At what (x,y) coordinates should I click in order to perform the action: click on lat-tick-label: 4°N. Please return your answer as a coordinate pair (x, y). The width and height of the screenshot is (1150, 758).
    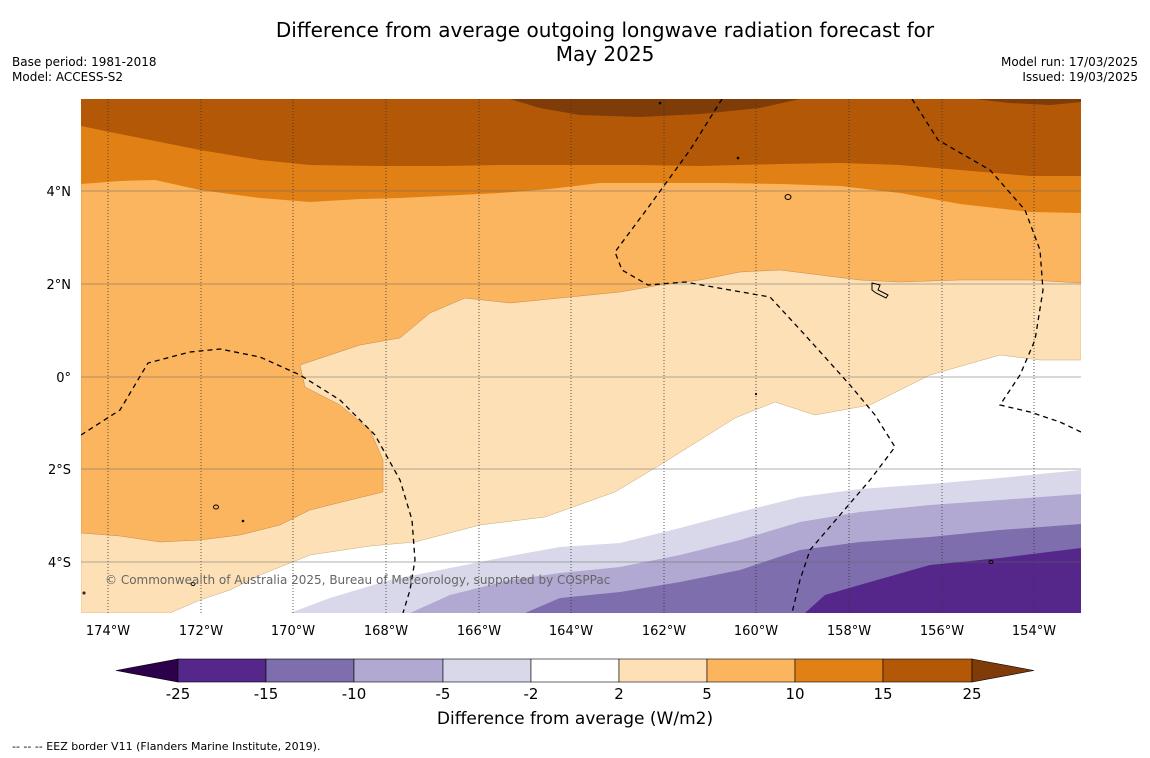
    Looking at the image, I should click on (59, 192).